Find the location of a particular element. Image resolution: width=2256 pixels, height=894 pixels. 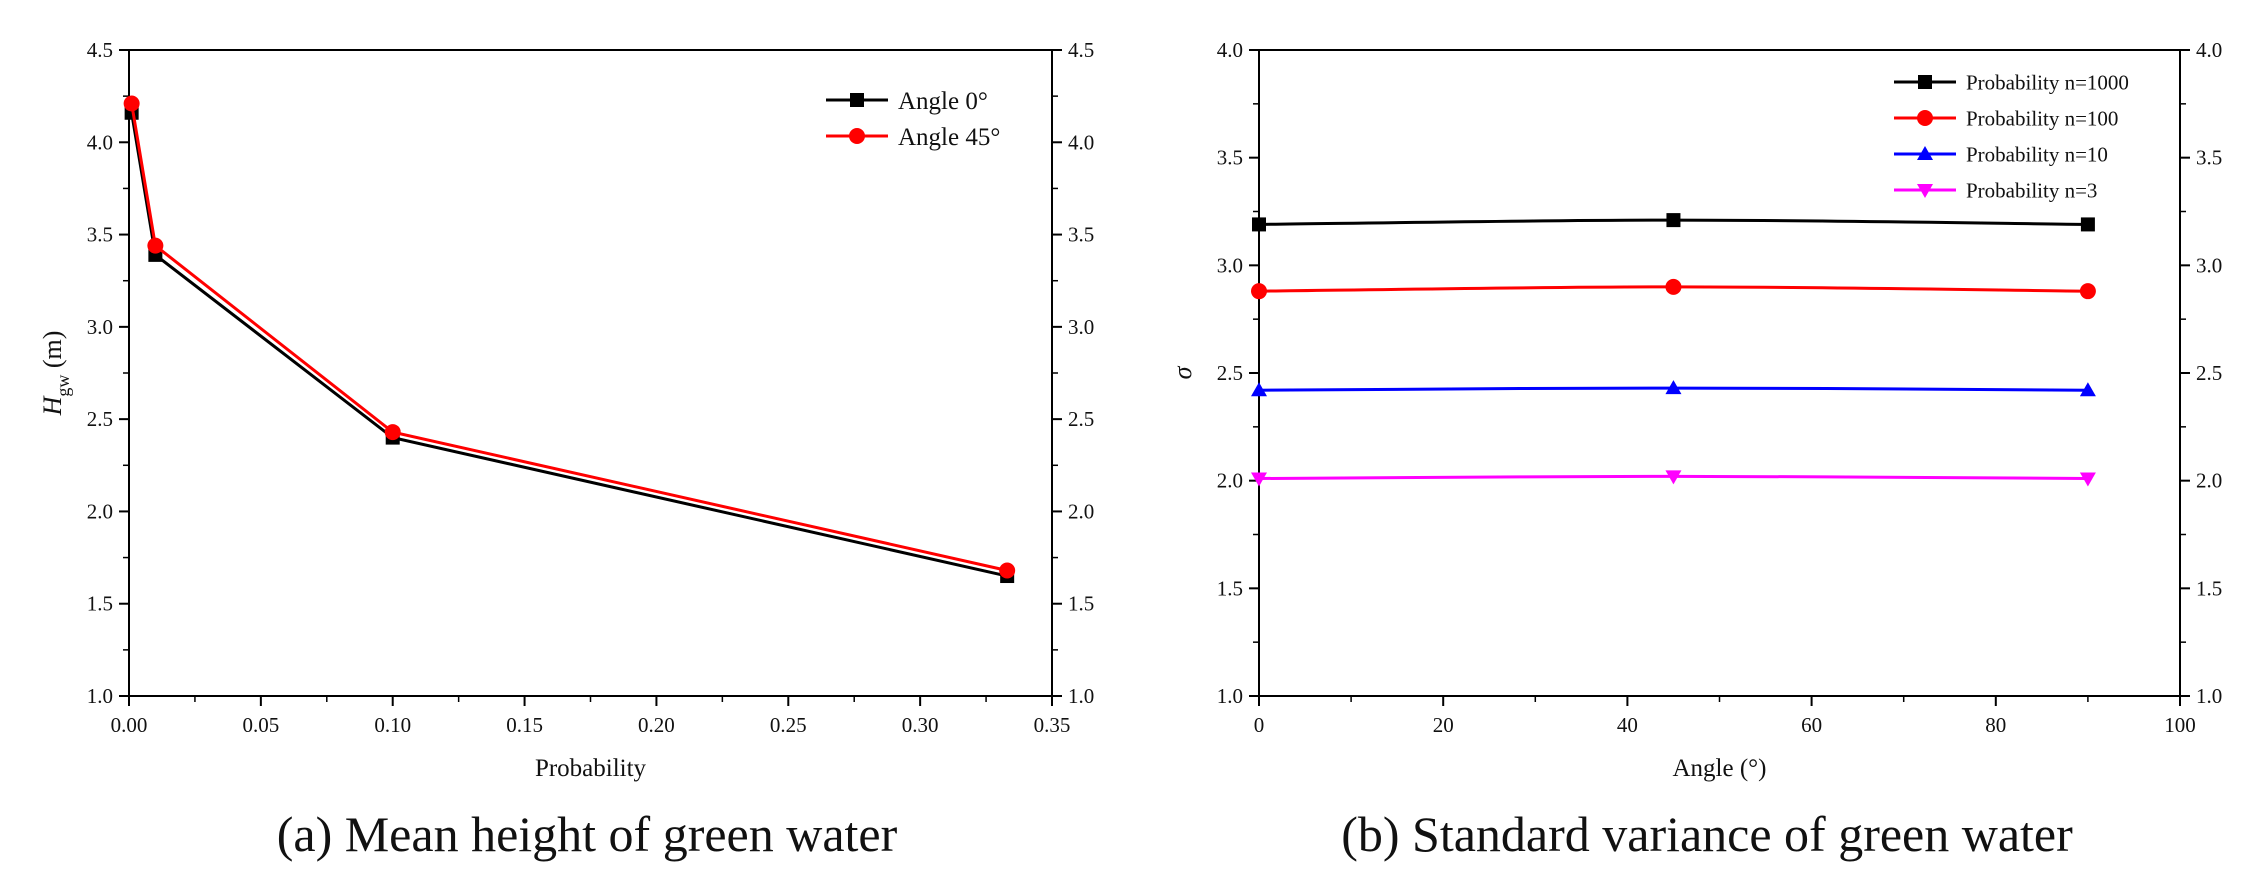

x-tick-label: 0.10 is located at coordinates (392, 725).